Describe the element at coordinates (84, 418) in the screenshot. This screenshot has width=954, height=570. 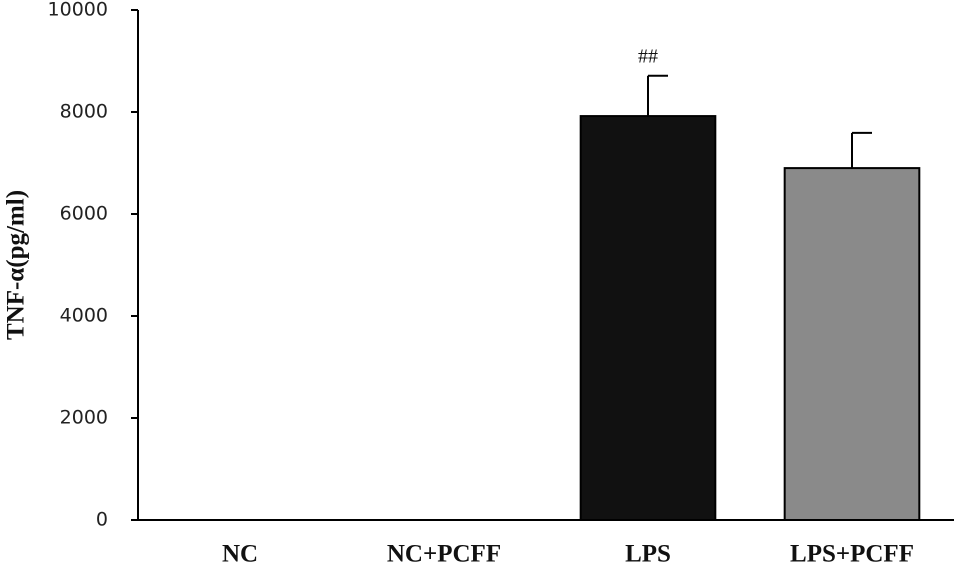
I see `y-tick-label: 2000` at that location.